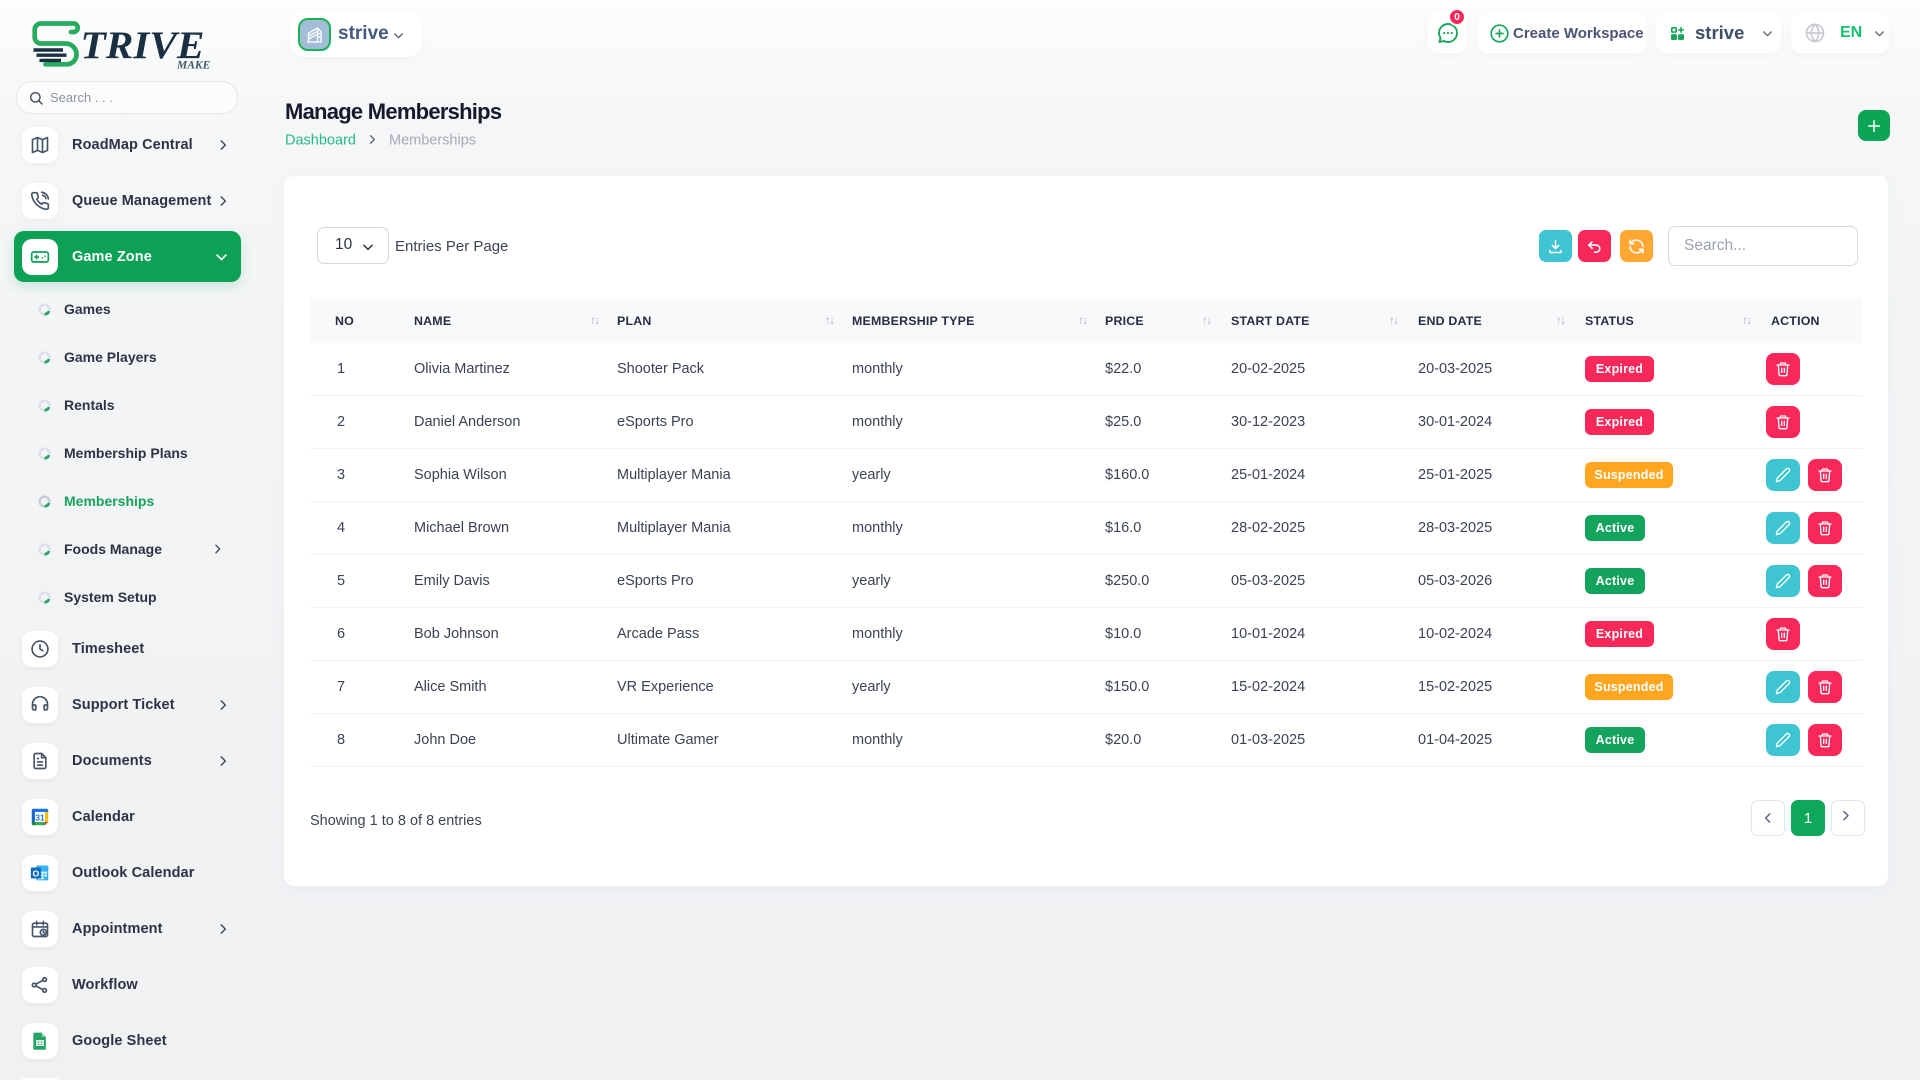 The image size is (1920, 1080). What do you see at coordinates (143, 45) in the screenshot?
I see `svg-text: TRIVE` at bounding box center [143, 45].